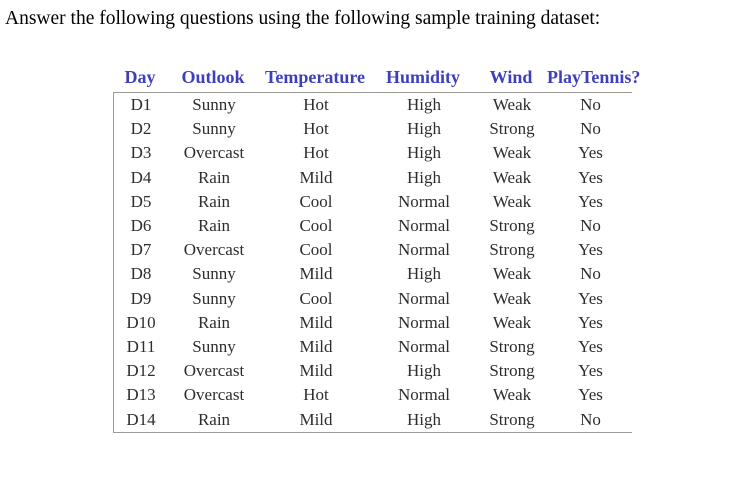 This screenshot has width=743, height=479. I want to click on table-row: D13 Overcast Hot Normal Weak Yes, so click(373, 395).